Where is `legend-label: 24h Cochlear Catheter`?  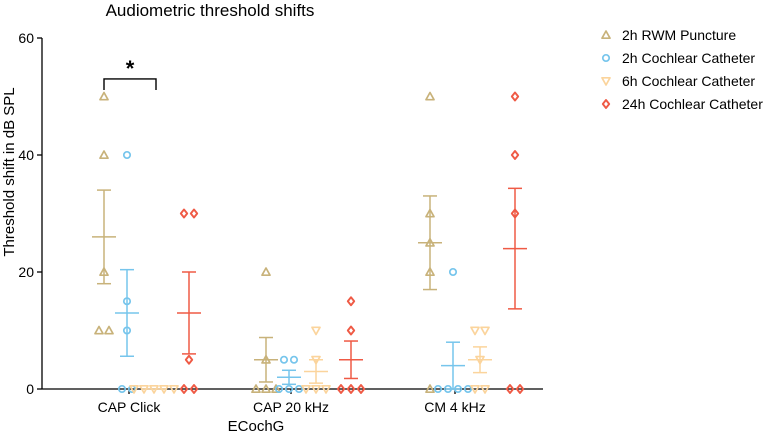
legend-label: 24h Cochlear Catheter is located at coordinates (692, 104).